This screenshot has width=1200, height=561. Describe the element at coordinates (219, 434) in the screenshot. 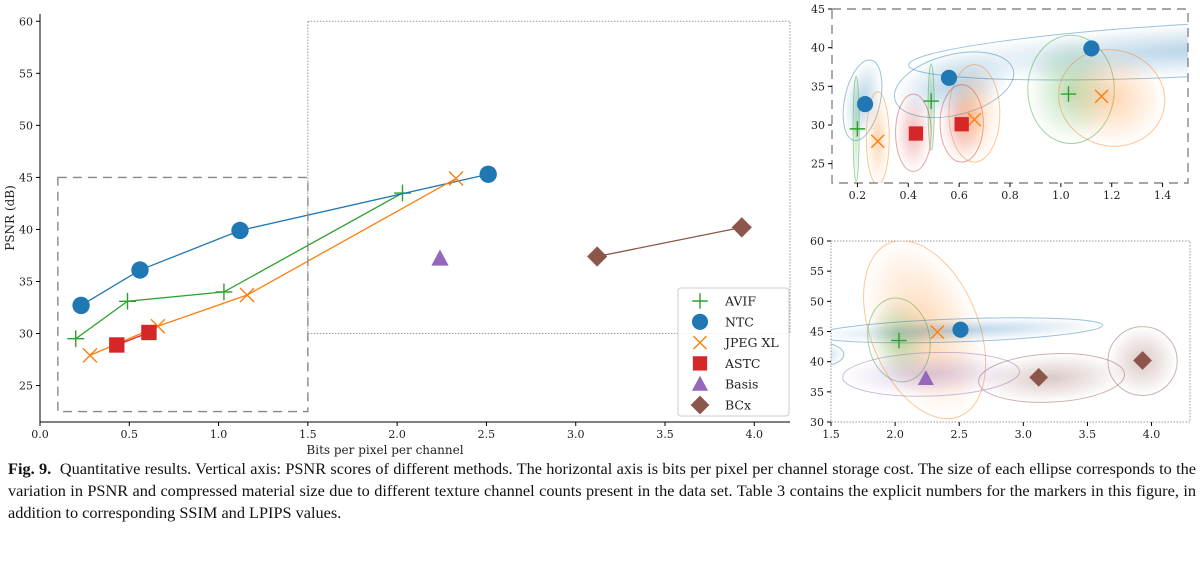

I see `x-tick-label: 1.0` at that location.